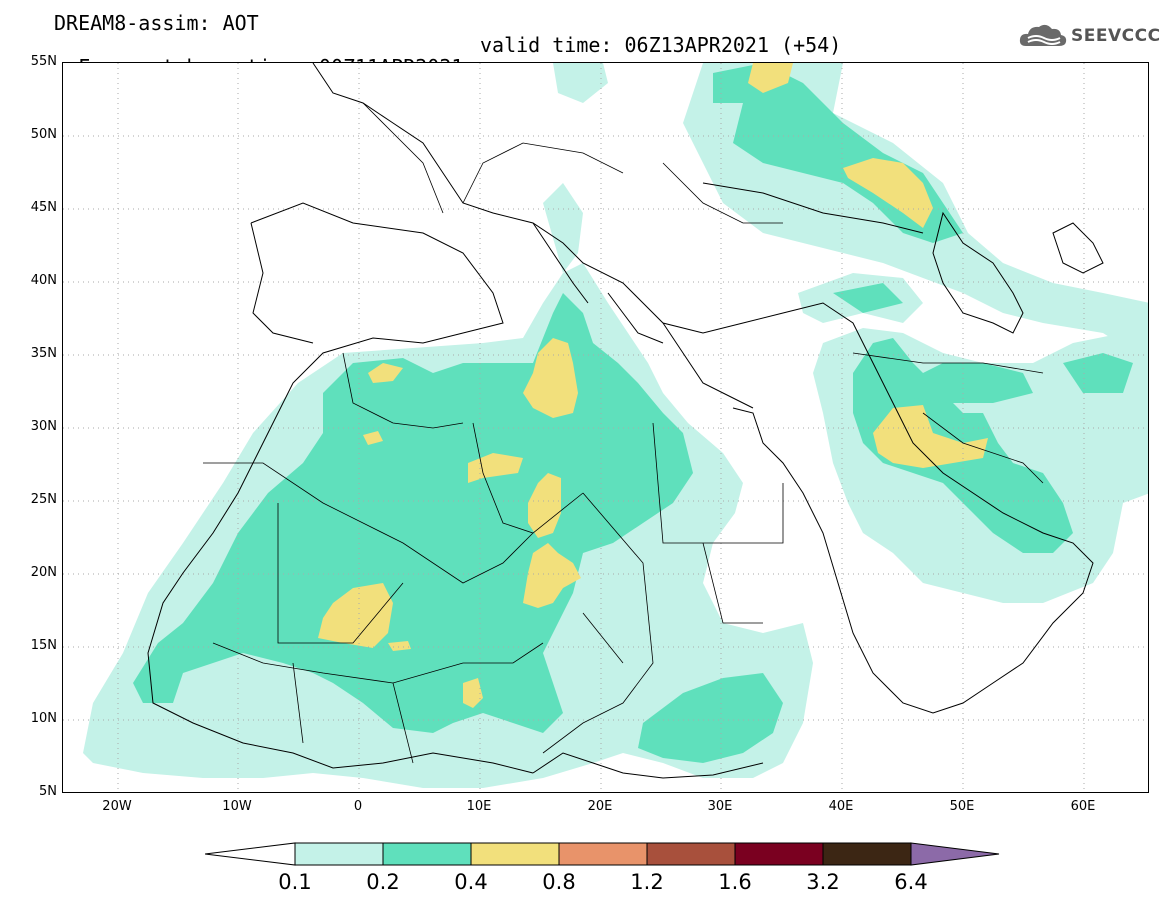 This screenshot has height=905, width=1165. Describe the element at coordinates (661, 45) in the screenshot. I see `valid-time-label: valid time: 06Z13APR2021 (+54)` at that location.